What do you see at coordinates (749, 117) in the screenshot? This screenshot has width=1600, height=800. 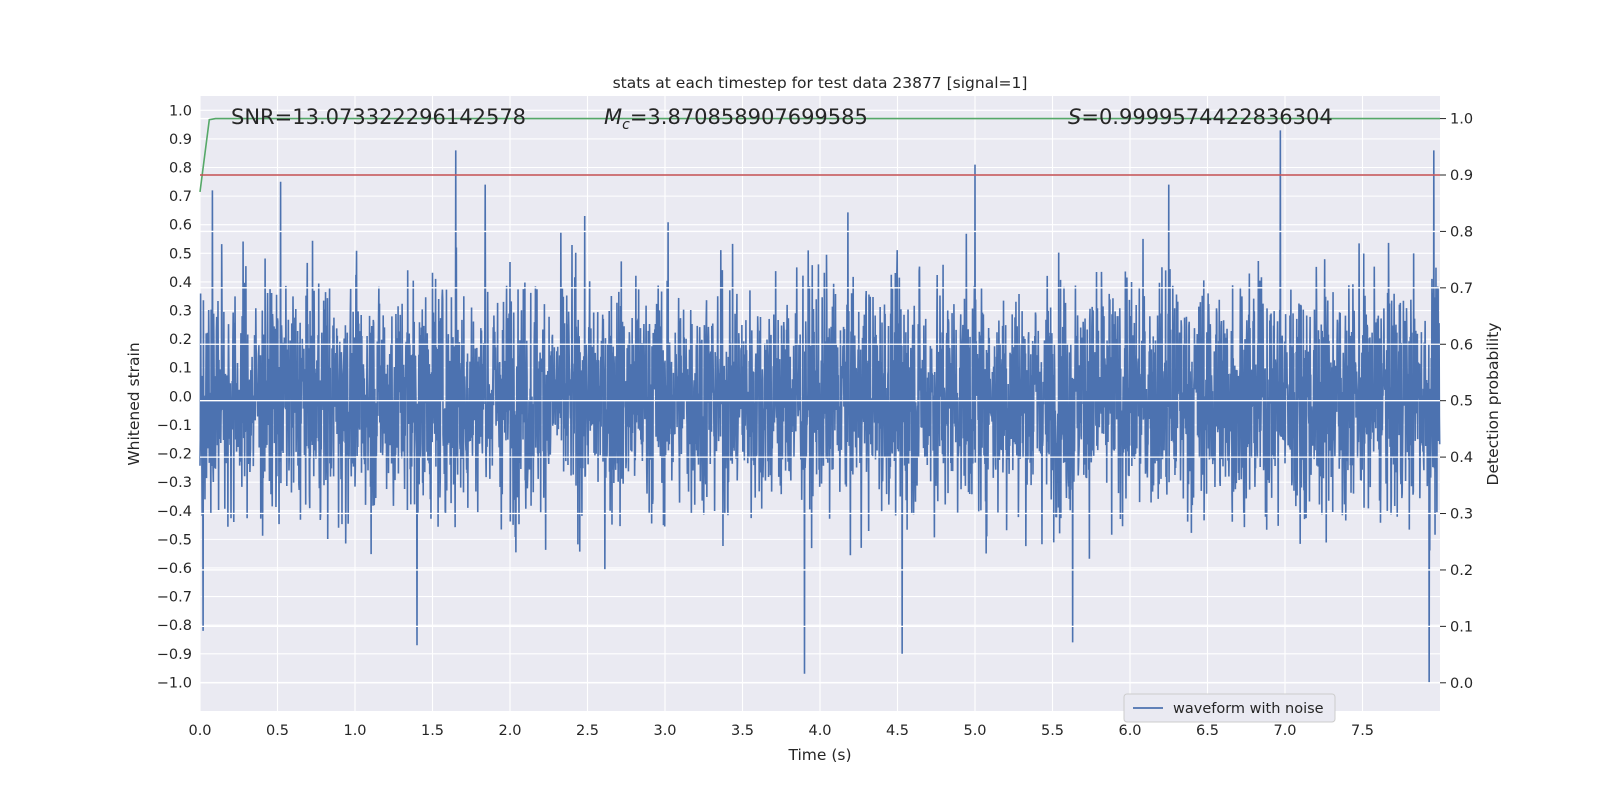 I see `mc-value: =3.870858907699585` at bounding box center [749, 117].